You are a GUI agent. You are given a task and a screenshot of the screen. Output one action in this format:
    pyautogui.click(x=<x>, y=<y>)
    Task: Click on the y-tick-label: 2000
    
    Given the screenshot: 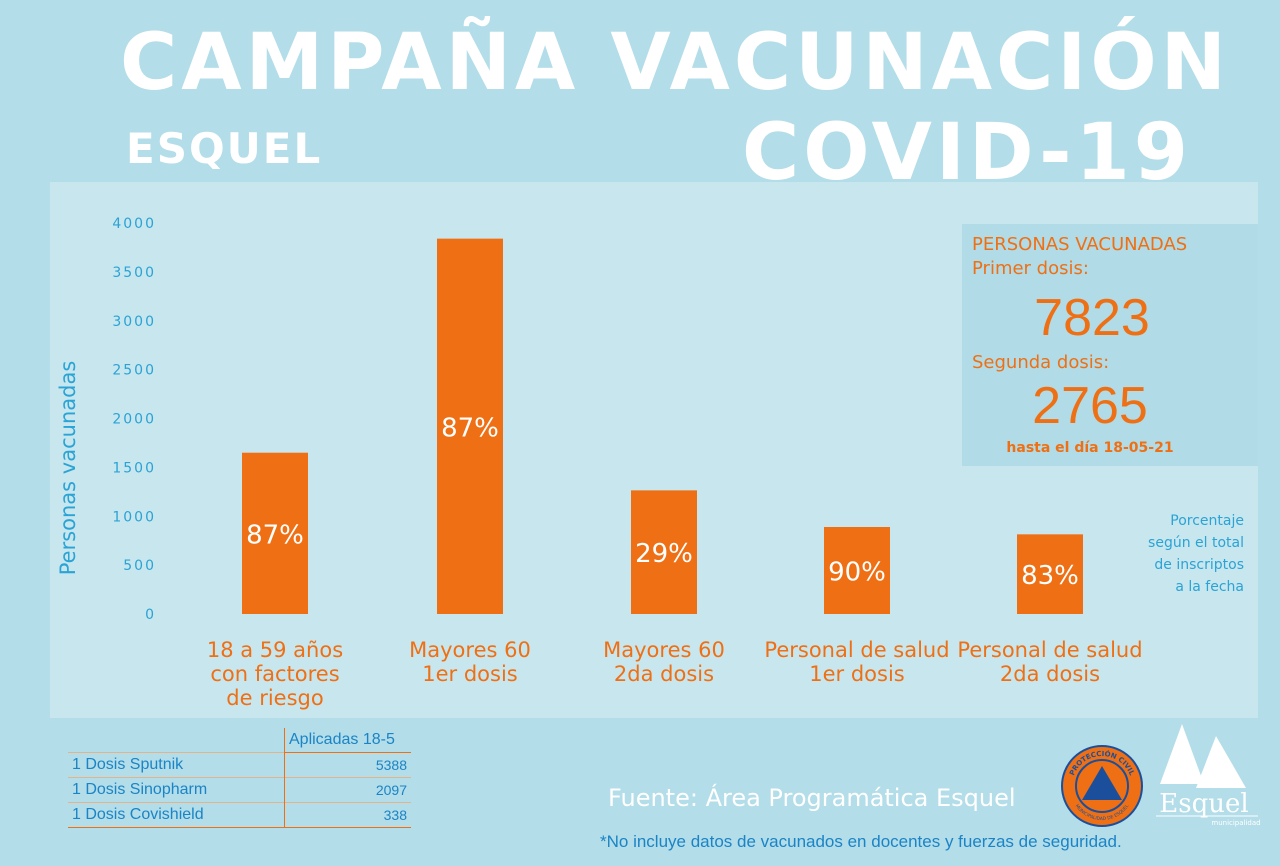 What is the action you would take?
    pyautogui.click(x=134, y=420)
    